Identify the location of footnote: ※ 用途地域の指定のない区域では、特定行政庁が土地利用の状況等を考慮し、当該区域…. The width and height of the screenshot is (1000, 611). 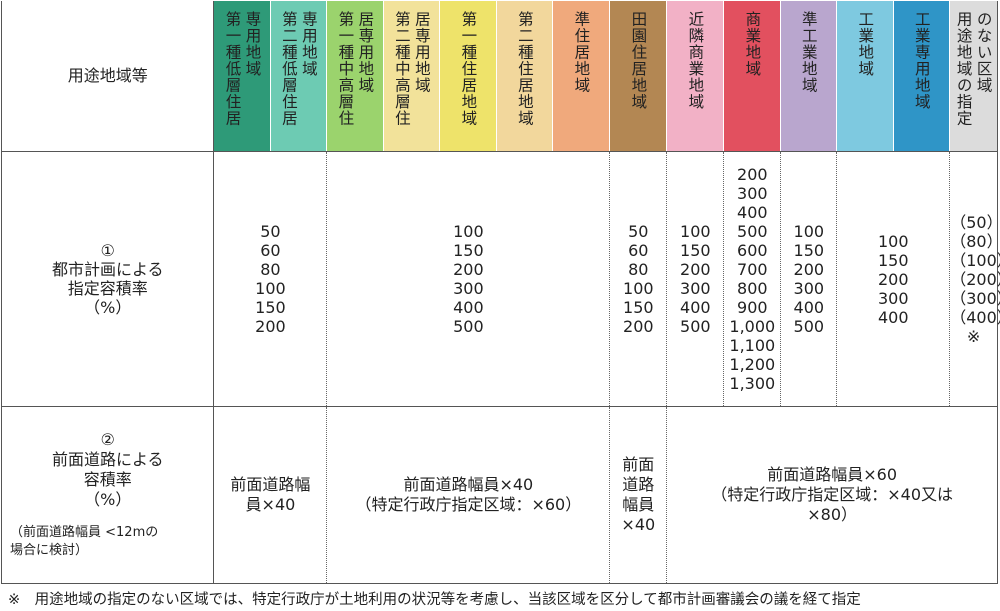
(434, 600).